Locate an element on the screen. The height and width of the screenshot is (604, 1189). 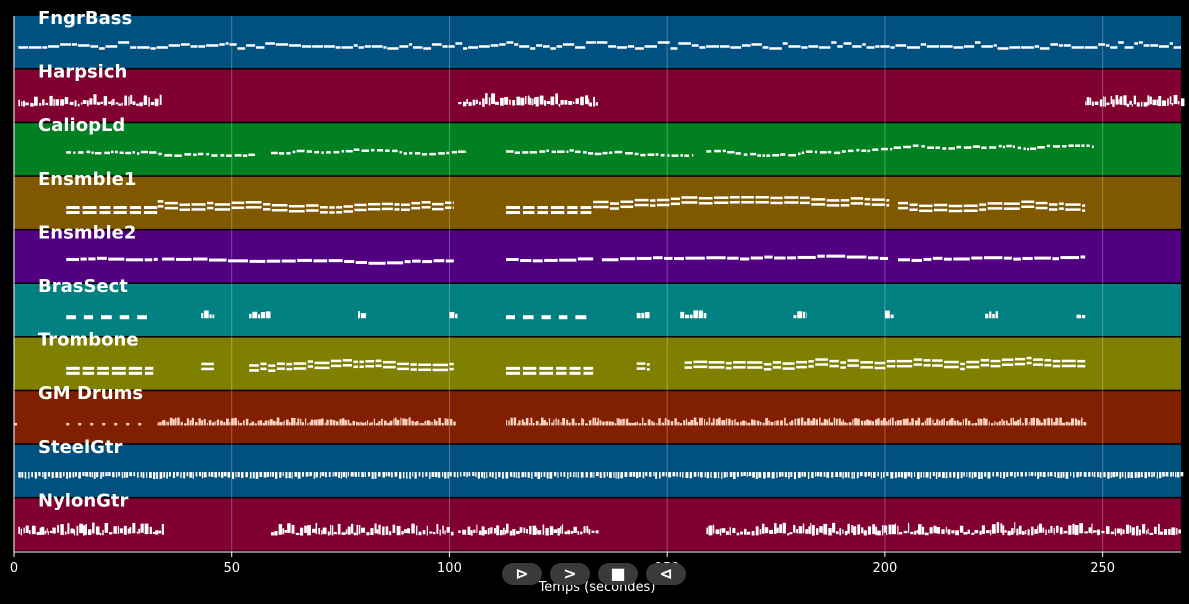
playback-controls: ⊳ > ■ ⊲ is located at coordinates (594, 574).